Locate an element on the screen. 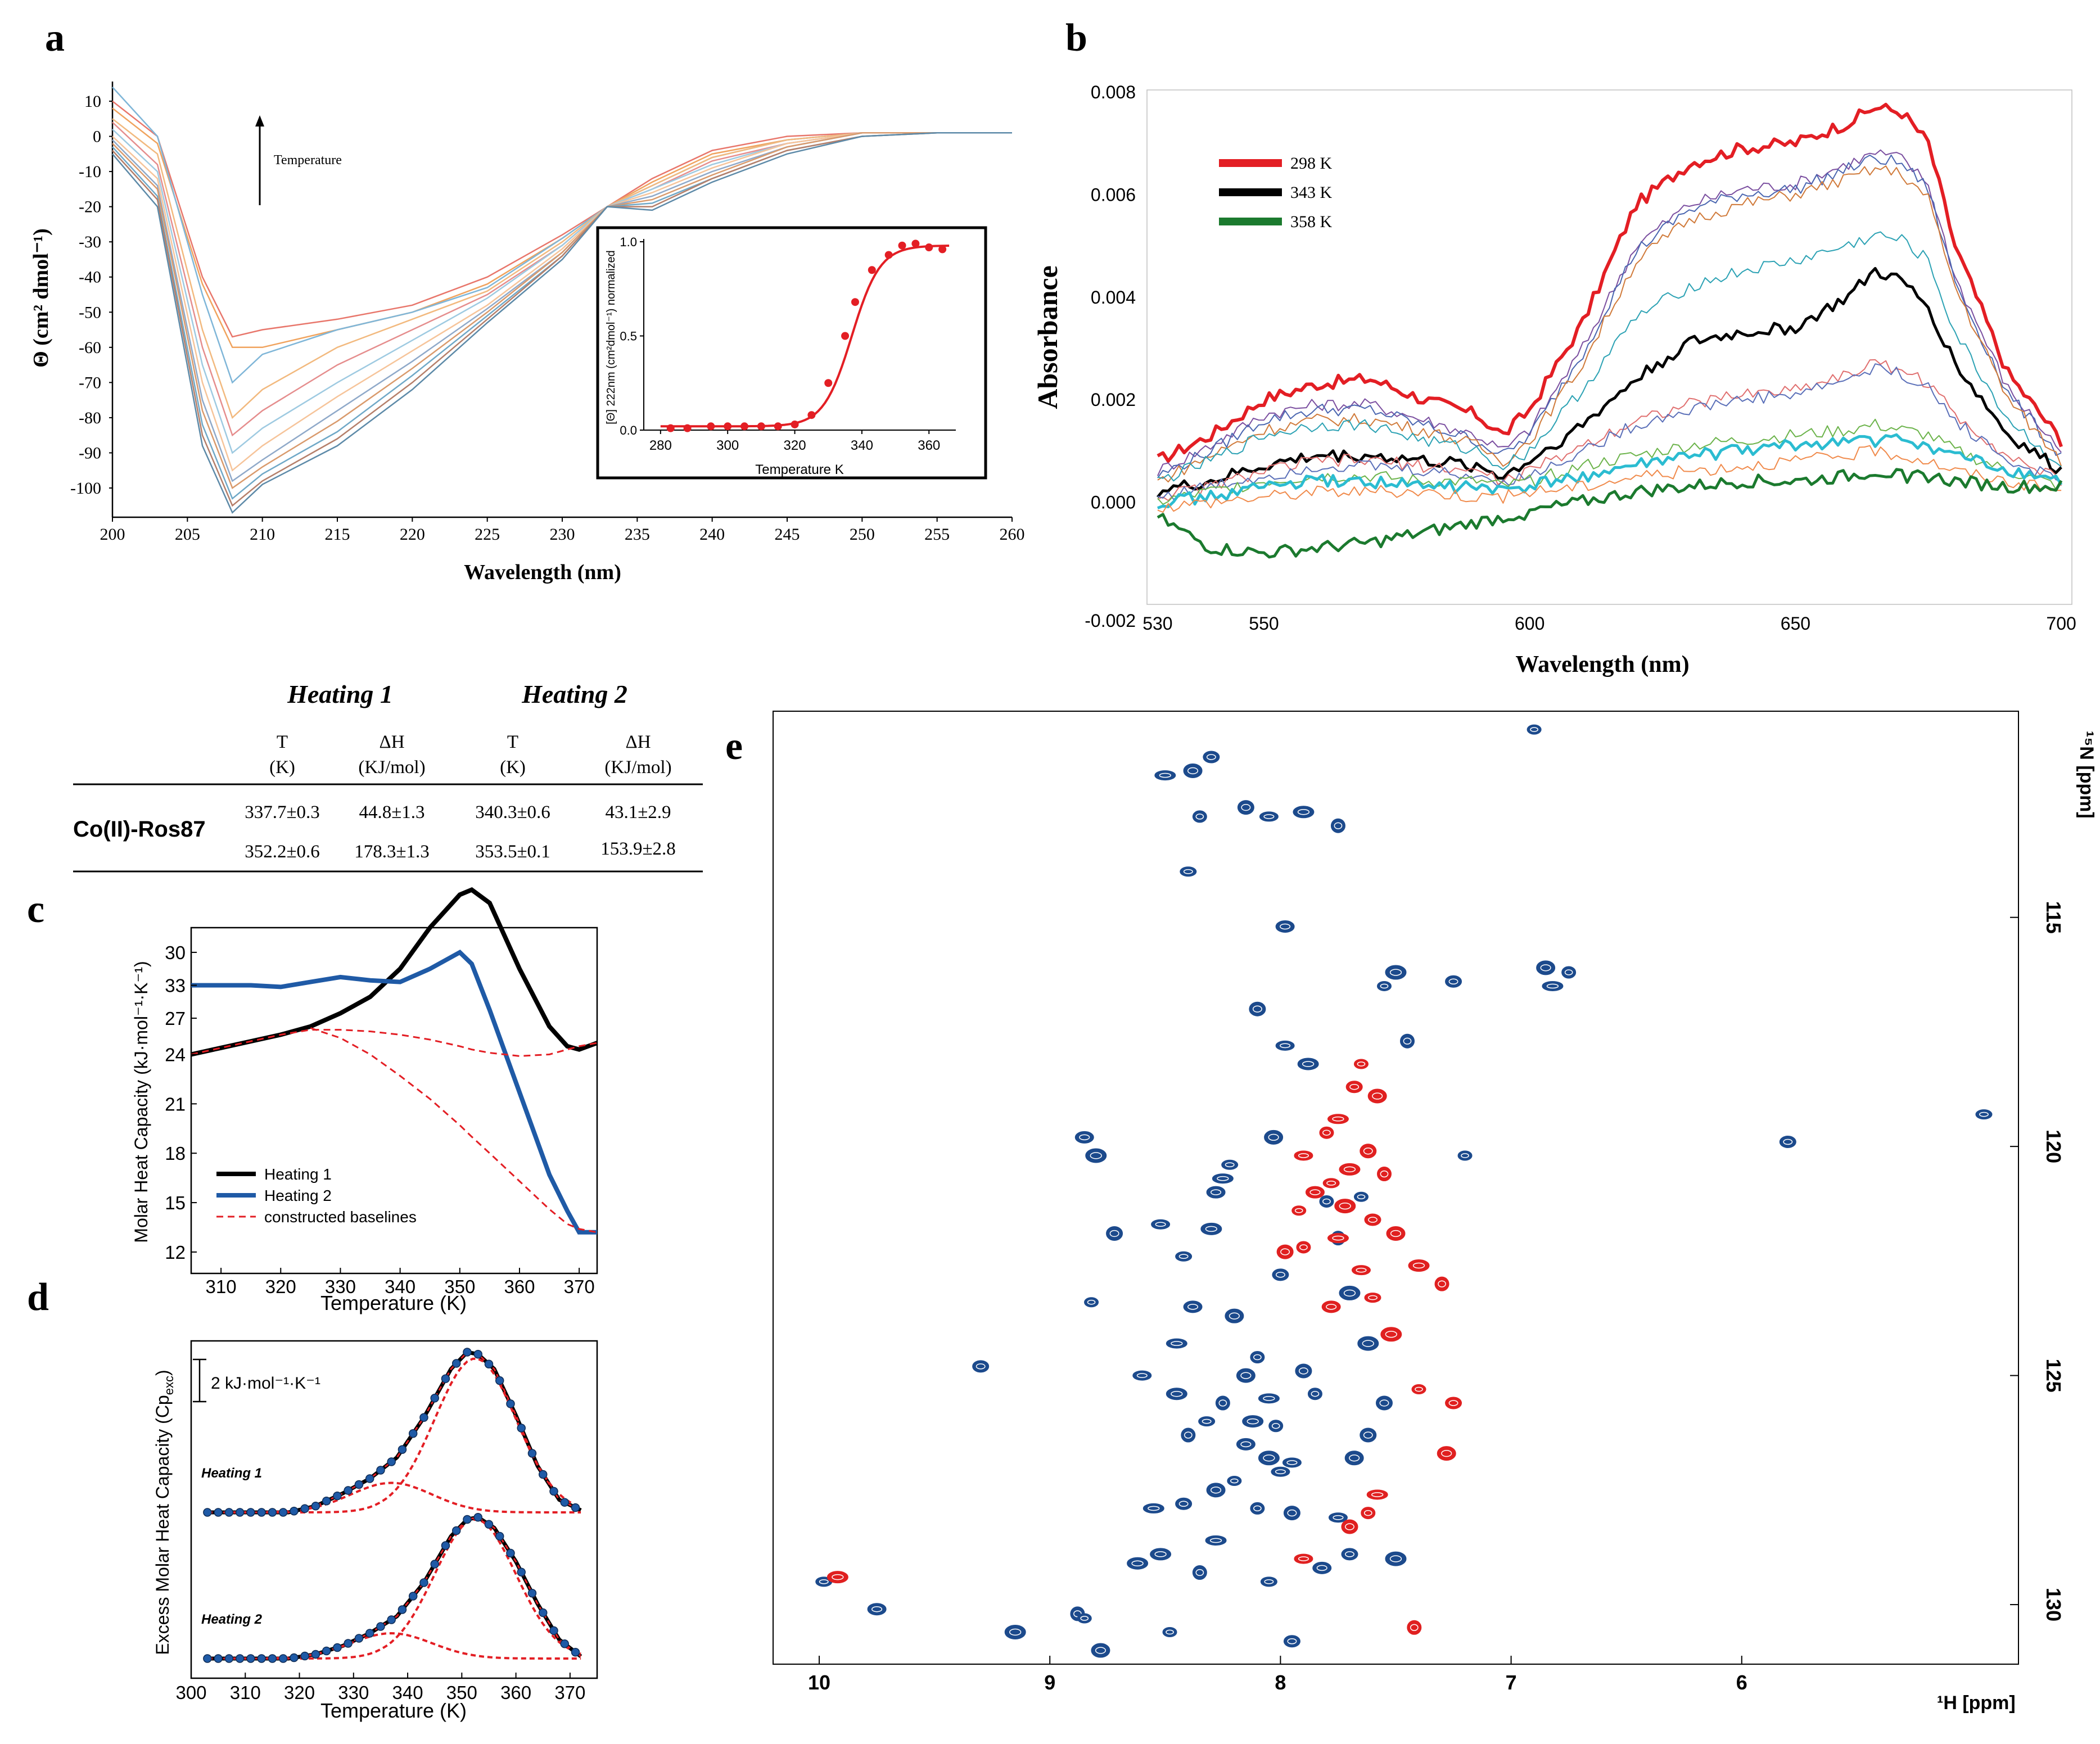 The height and width of the screenshot is (1744, 2100). y-tick-label: 125 is located at coordinates (2053, 1376).